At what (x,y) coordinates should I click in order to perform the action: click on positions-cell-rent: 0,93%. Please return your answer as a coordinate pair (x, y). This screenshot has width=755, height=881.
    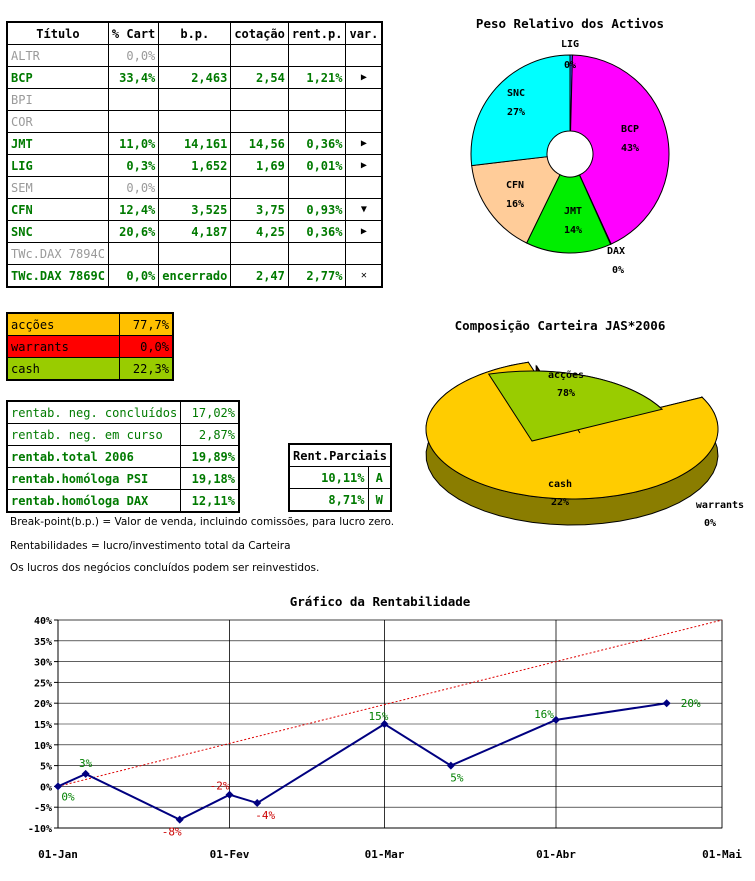
    Looking at the image, I should click on (317, 209).